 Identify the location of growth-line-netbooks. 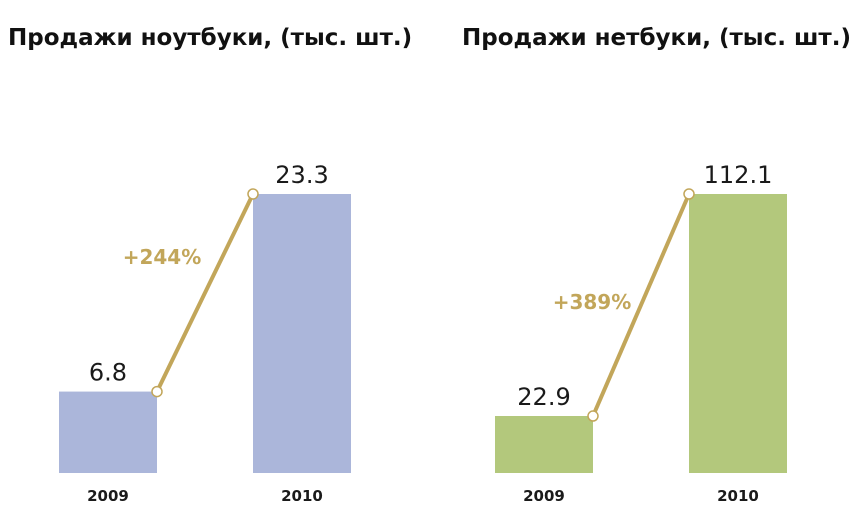
(641, 305).